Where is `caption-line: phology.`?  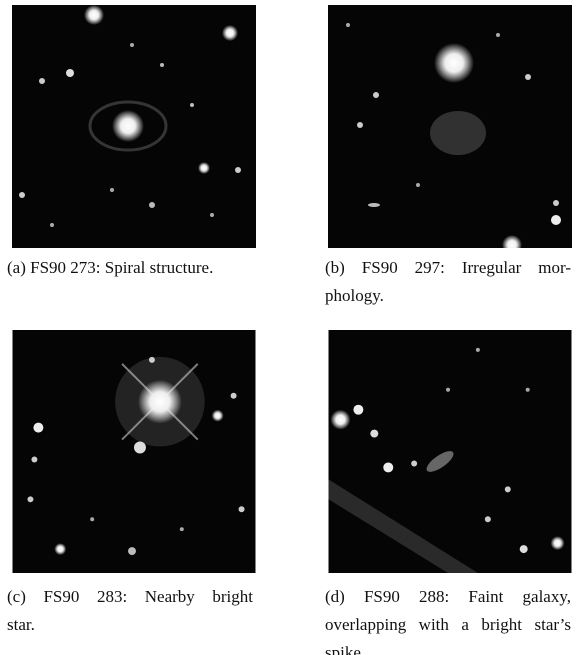
caption-line: phology. is located at coordinates (354, 295).